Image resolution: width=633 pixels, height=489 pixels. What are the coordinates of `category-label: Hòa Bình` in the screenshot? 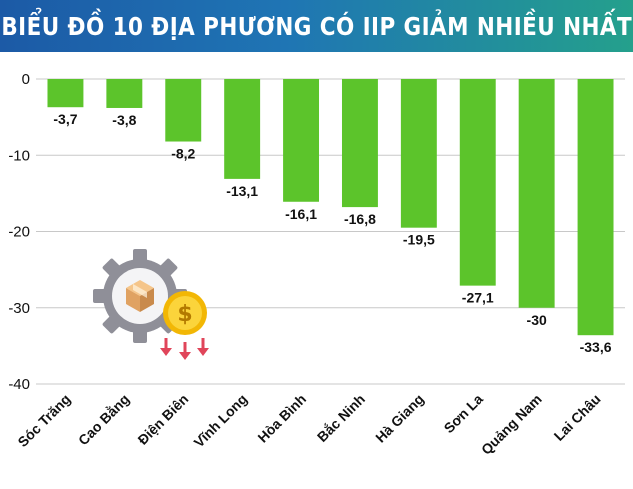 It's located at (281, 418).